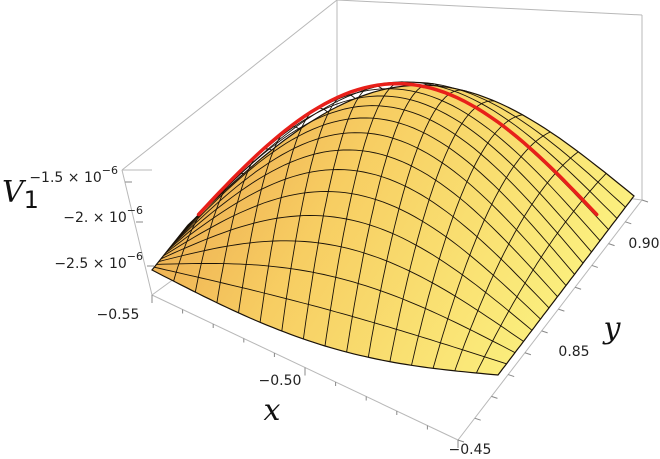 The image size is (660, 459). I want to click on x-tick-label-3: −0.45, so click(470, 450).